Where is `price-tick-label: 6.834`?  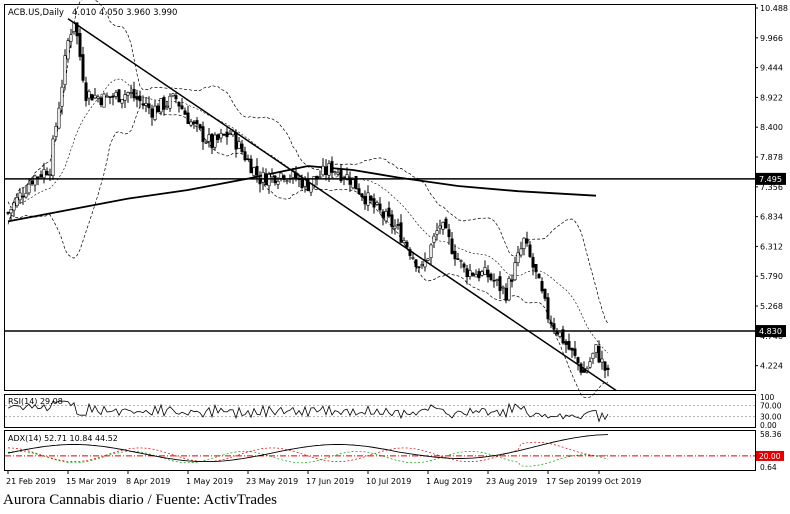 price-tick-label: 6.834 is located at coordinates (771, 217).